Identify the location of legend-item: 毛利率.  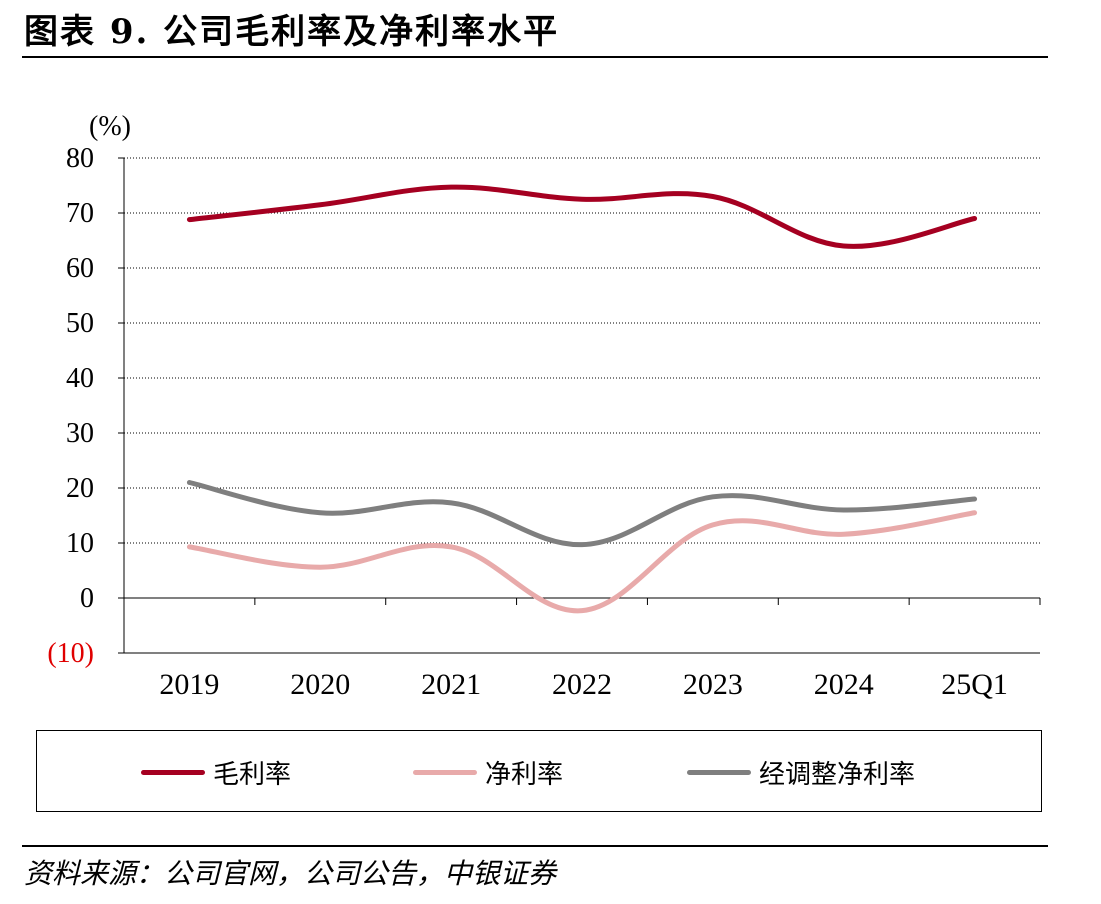
(216, 772).